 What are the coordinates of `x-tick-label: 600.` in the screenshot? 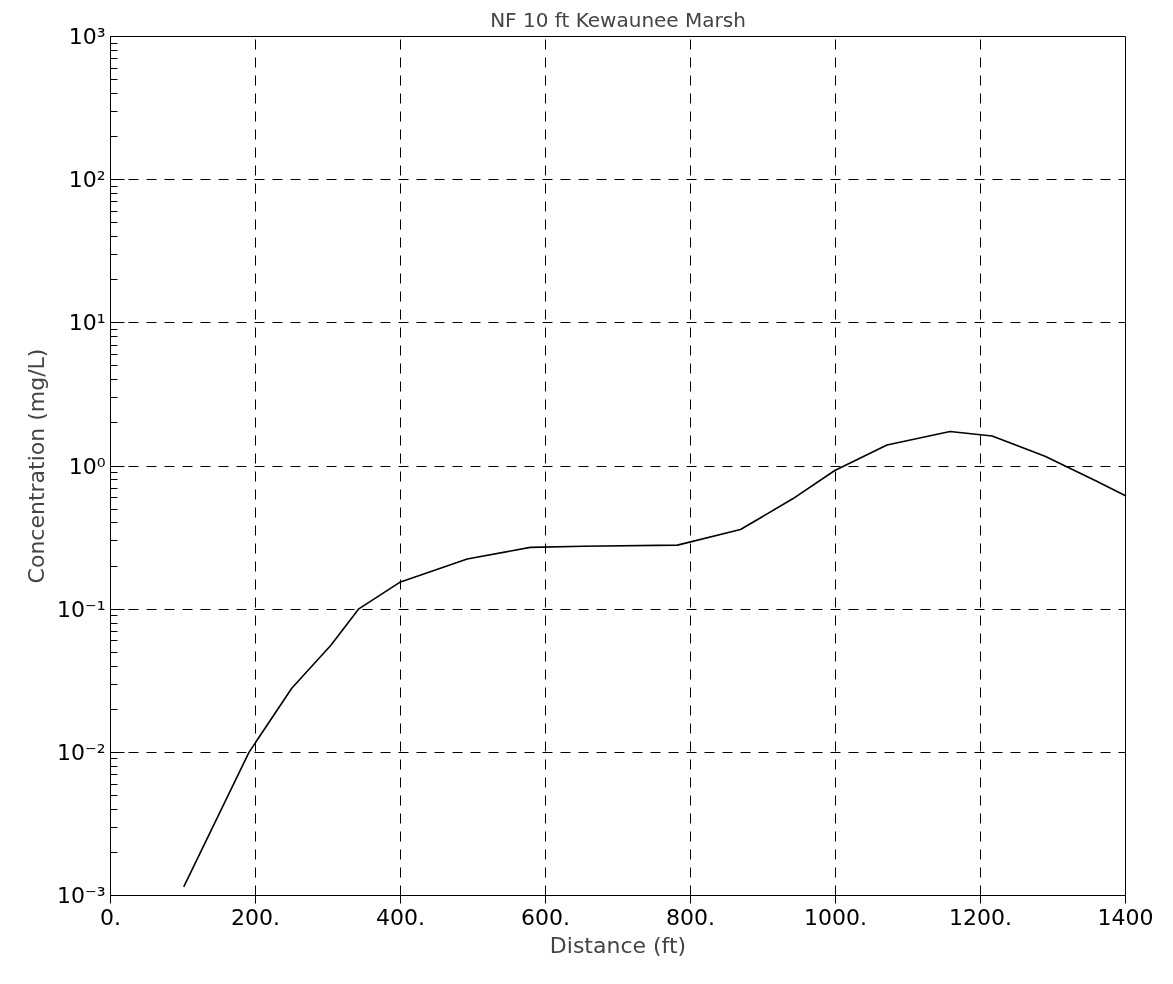 It's located at (545, 917).